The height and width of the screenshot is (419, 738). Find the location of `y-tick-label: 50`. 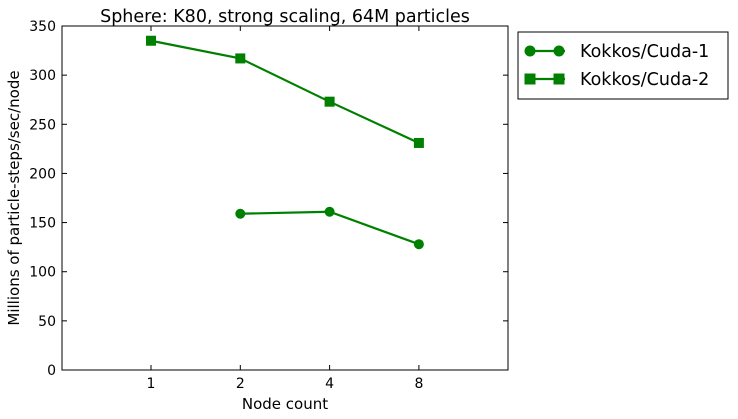

y-tick-label: 50 is located at coordinates (47, 322).